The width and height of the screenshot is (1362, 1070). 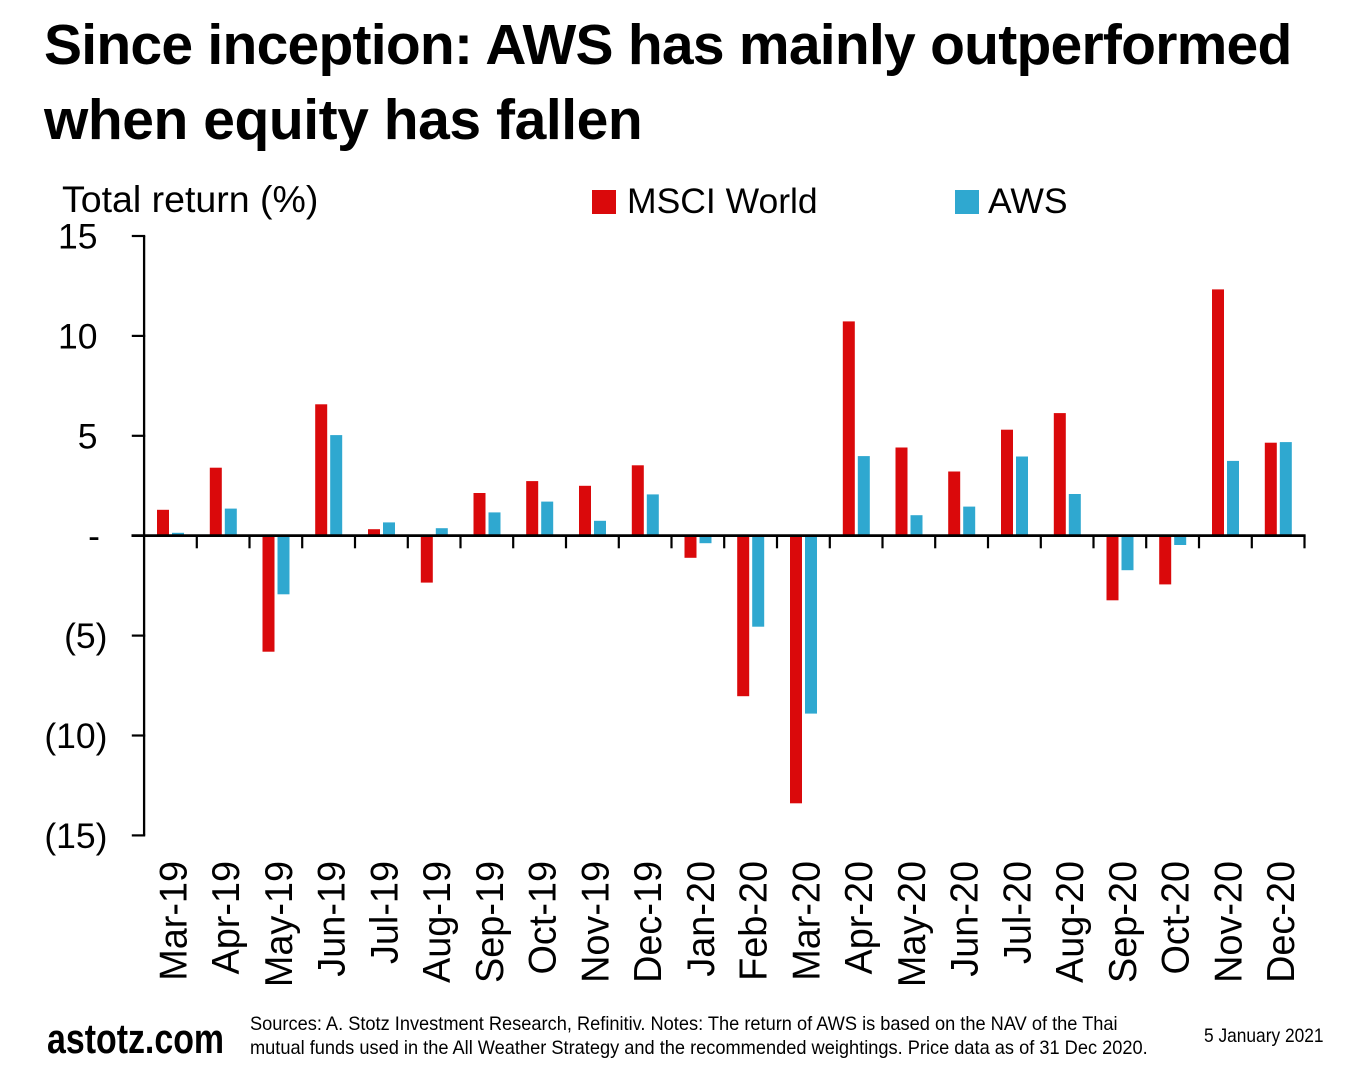 I want to click on svg-text: Nov-19, so click(x=596, y=922).